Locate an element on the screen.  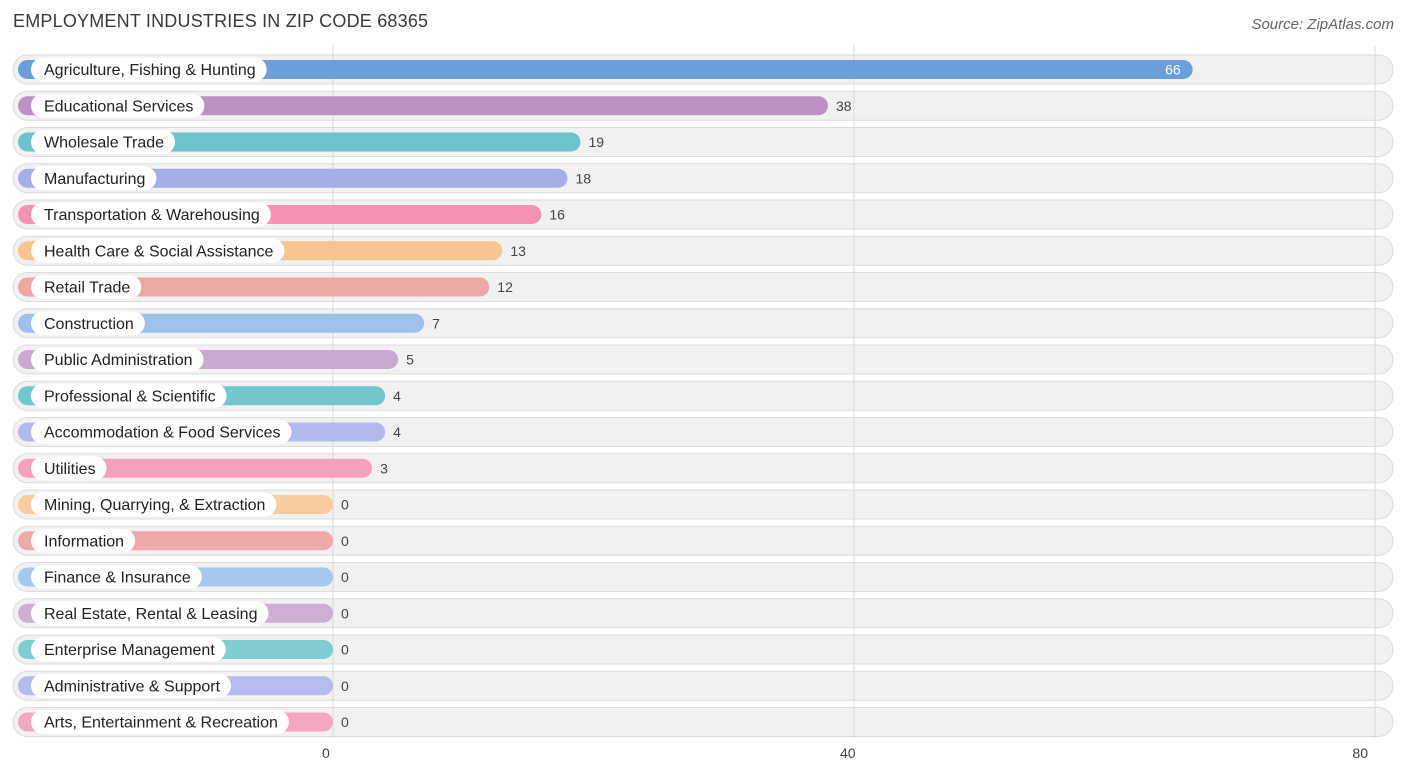
category-label: Information is located at coordinates (84, 541).